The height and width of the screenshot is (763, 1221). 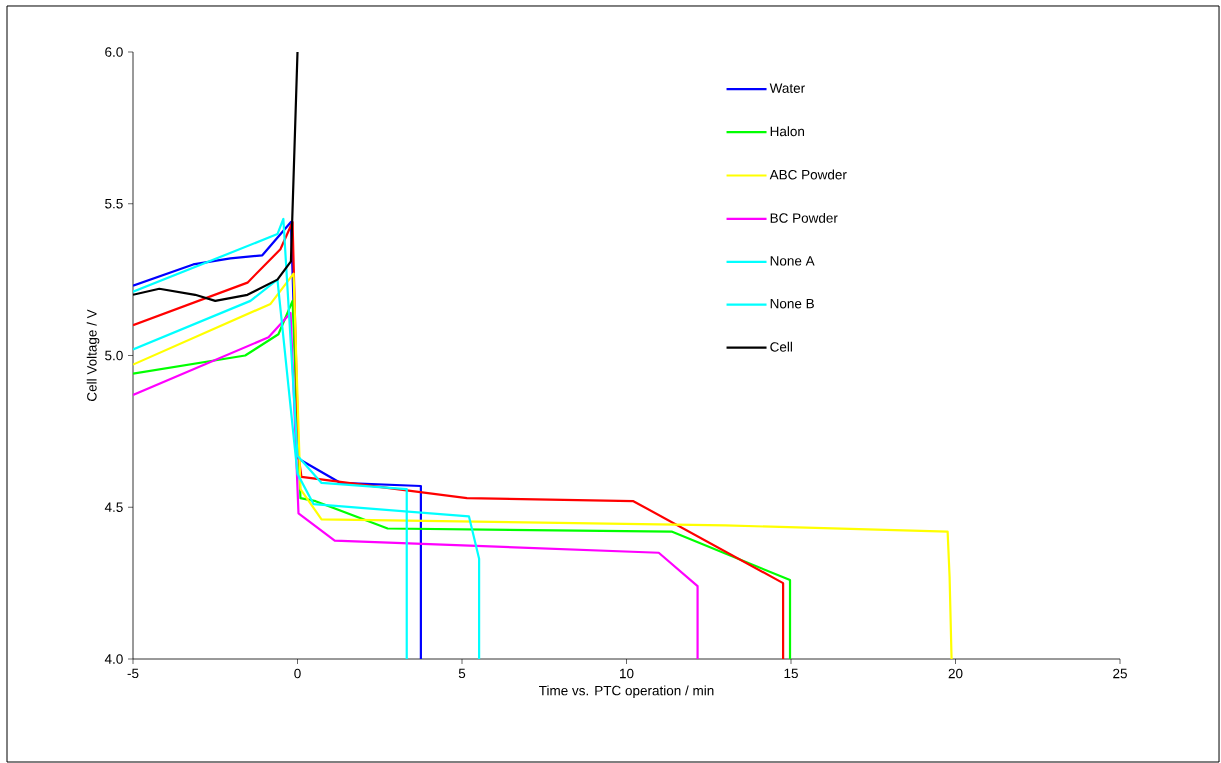 What do you see at coordinates (787, 131) in the screenshot?
I see `legend-label: Halon` at bounding box center [787, 131].